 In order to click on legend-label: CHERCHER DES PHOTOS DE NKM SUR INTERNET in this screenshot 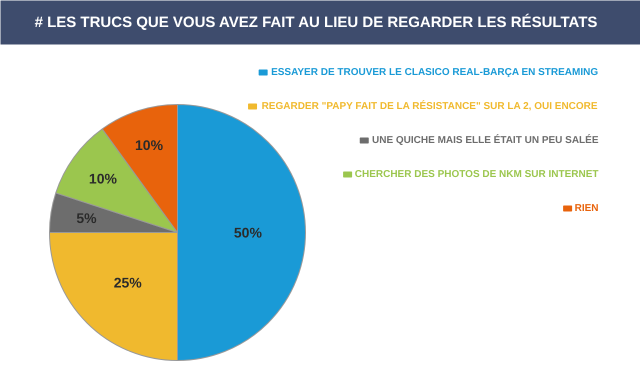, I will do `click(476, 174)`.